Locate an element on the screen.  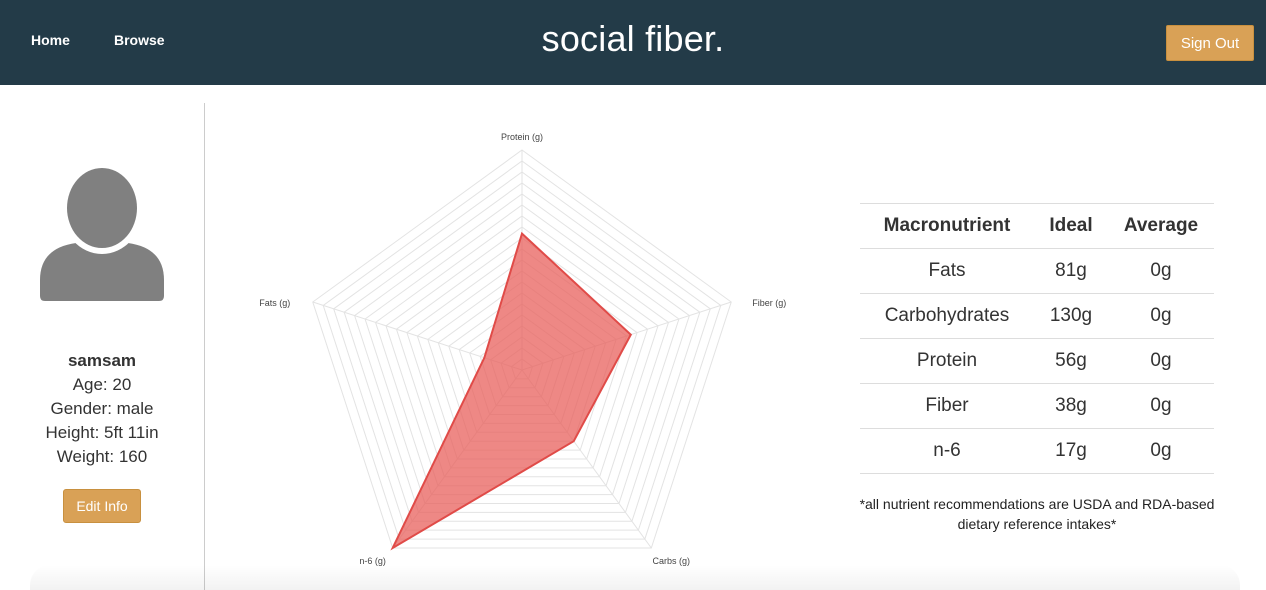
table-row: Protein 56g 0g is located at coordinates (1037, 361).